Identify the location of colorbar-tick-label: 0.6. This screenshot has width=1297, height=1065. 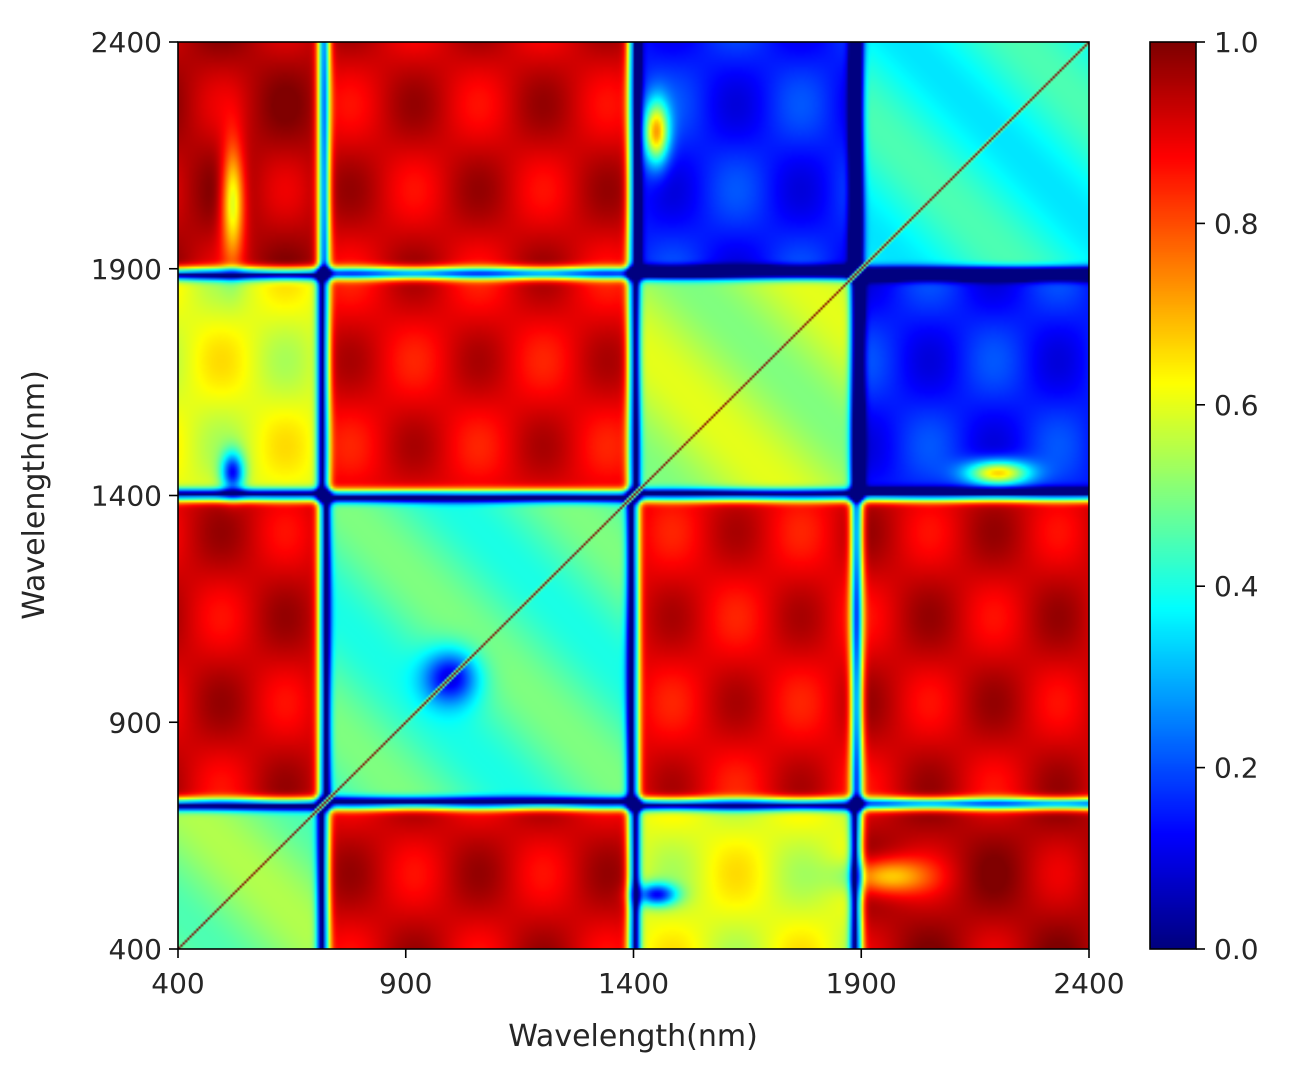
(1236, 405).